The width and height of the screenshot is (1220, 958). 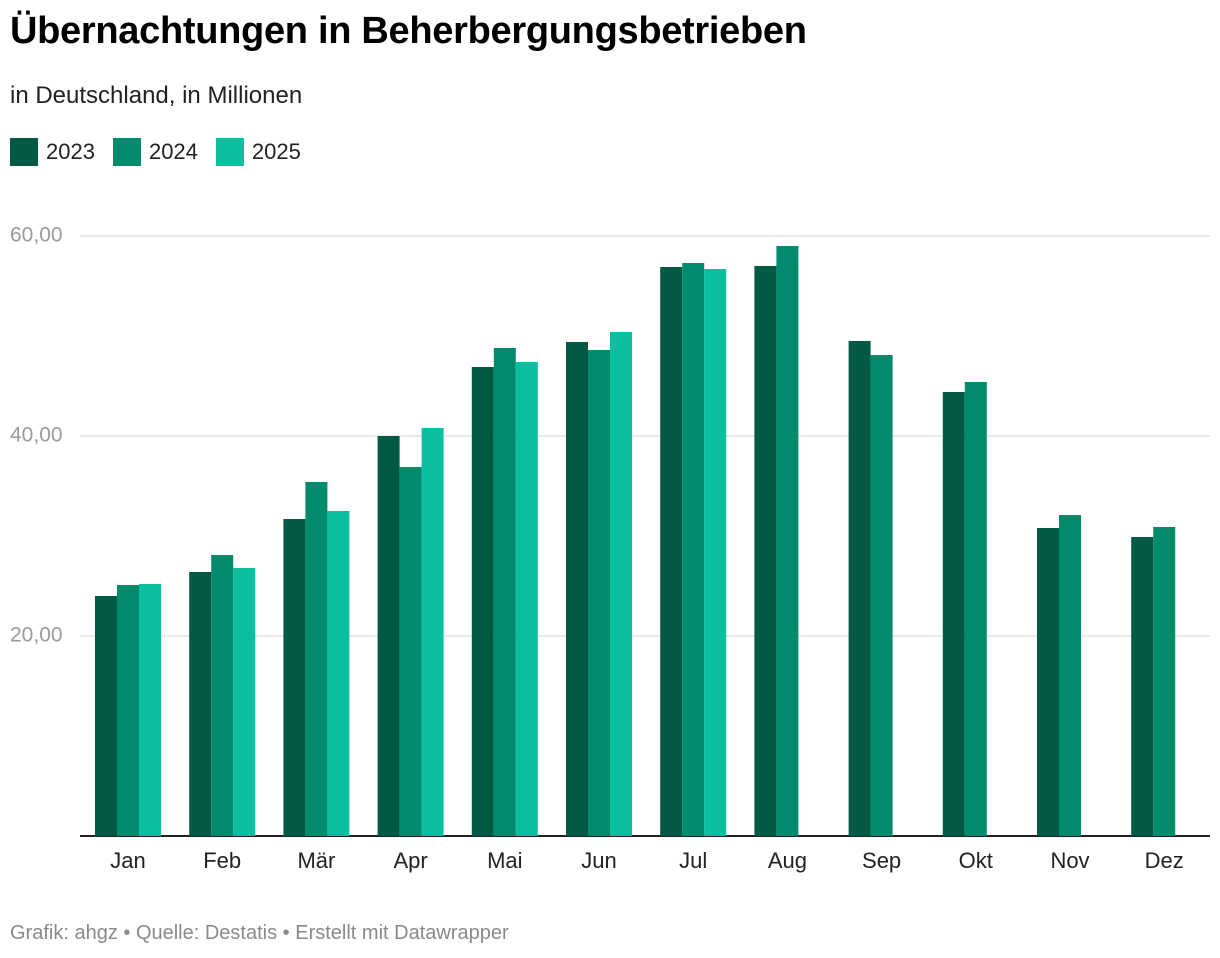 What do you see at coordinates (410, 860) in the screenshot?
I see `x-tick-label: Apr` at bounding box center [410, 860].